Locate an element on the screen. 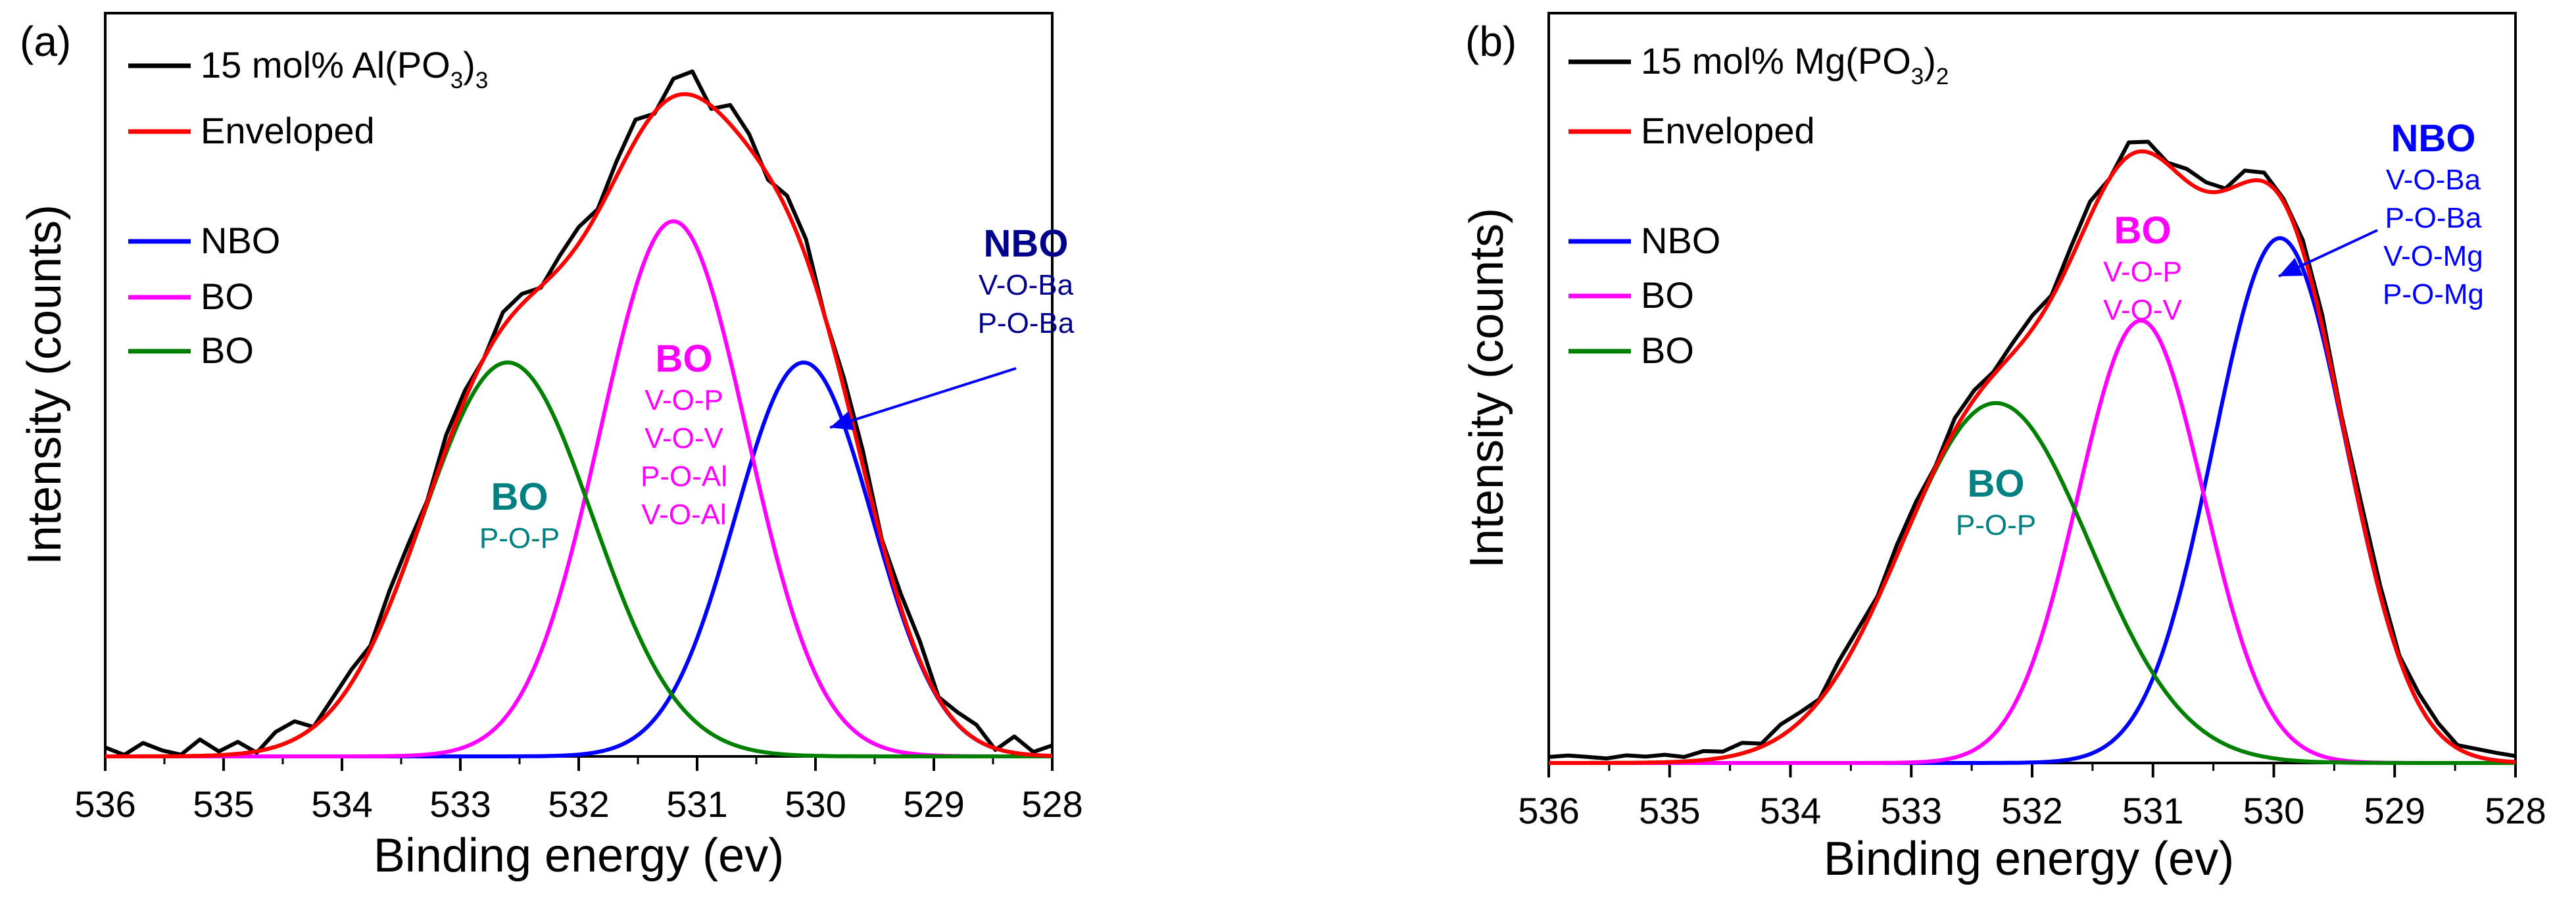  legend-text-part: 15 mol% Mg(PO is located at coordinates (1776, 61).